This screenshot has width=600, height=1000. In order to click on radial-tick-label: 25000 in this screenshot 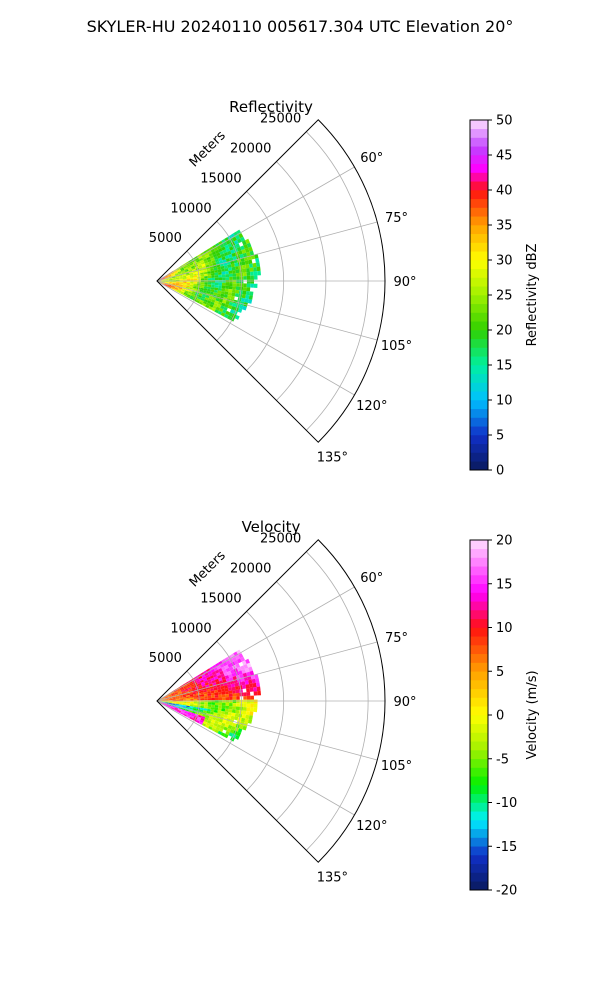, I will do `click(280, 539)`.